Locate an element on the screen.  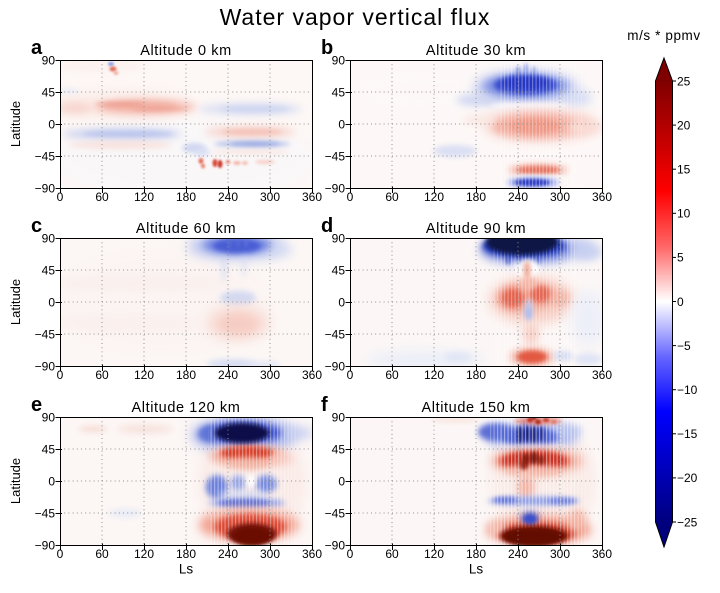
svg-text: −15 is located at coordinates (687, 434).